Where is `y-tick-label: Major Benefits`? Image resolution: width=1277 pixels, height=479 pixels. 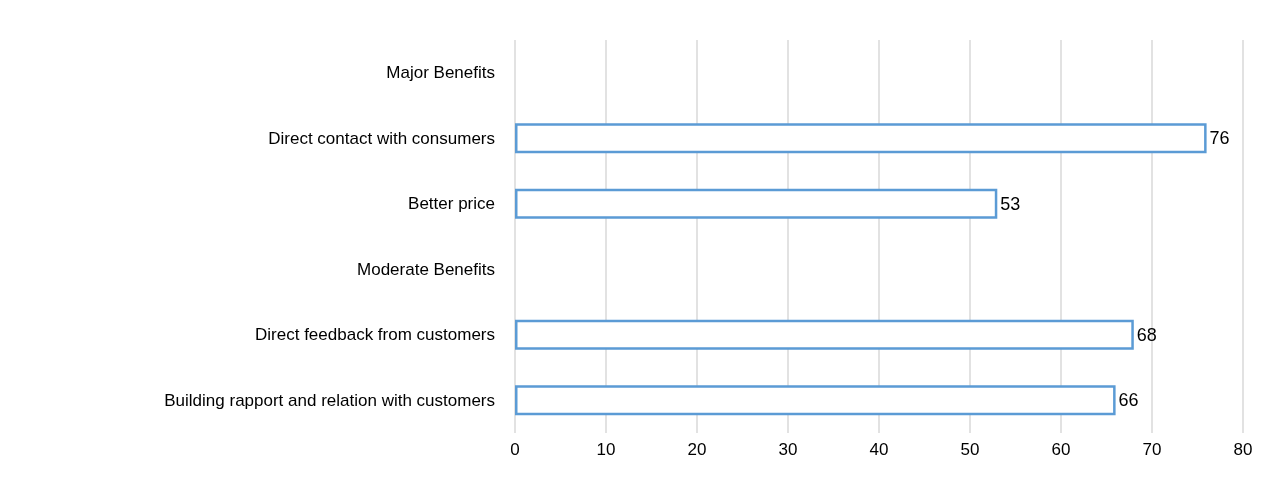
y-tick-label: Major Benefits is located at coordinates (440, 73).